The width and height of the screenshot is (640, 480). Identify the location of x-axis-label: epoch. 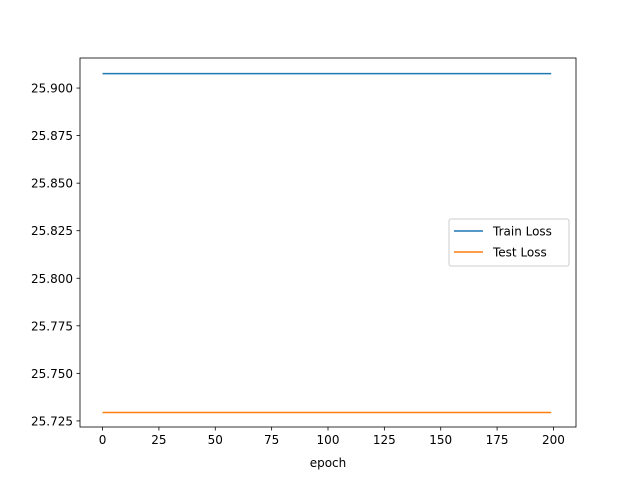
(328, 463).